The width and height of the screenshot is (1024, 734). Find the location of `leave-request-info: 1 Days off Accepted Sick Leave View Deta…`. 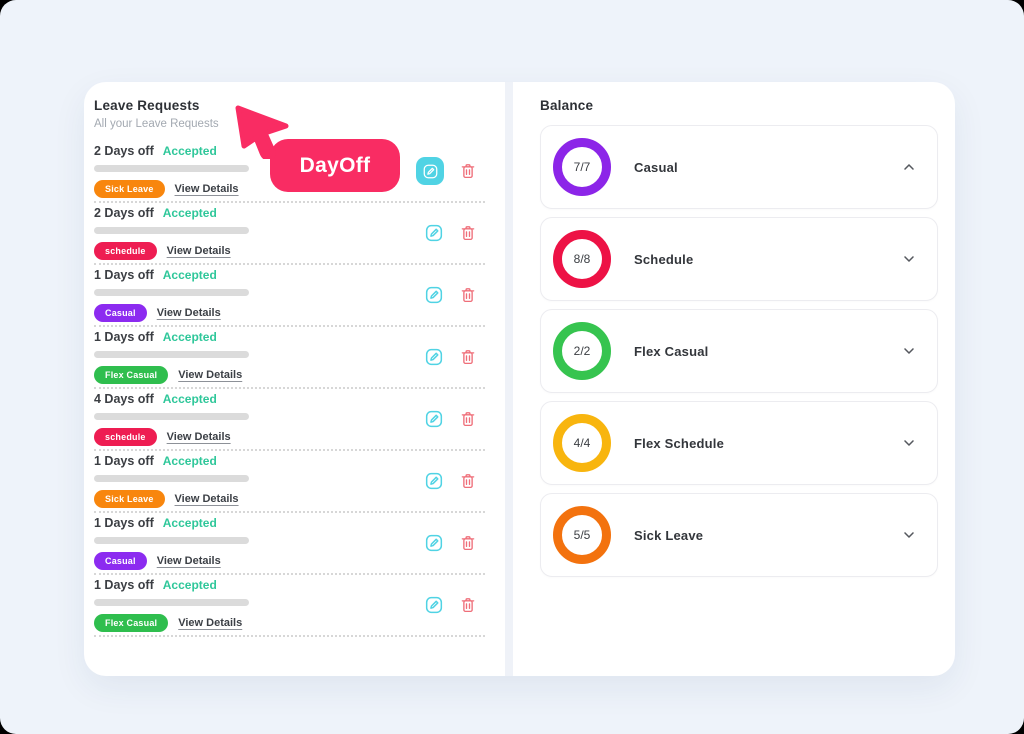

leave-request-info: 1 Days off Accepted Sick Leave View Deta… is located at coordinates (259, 481).